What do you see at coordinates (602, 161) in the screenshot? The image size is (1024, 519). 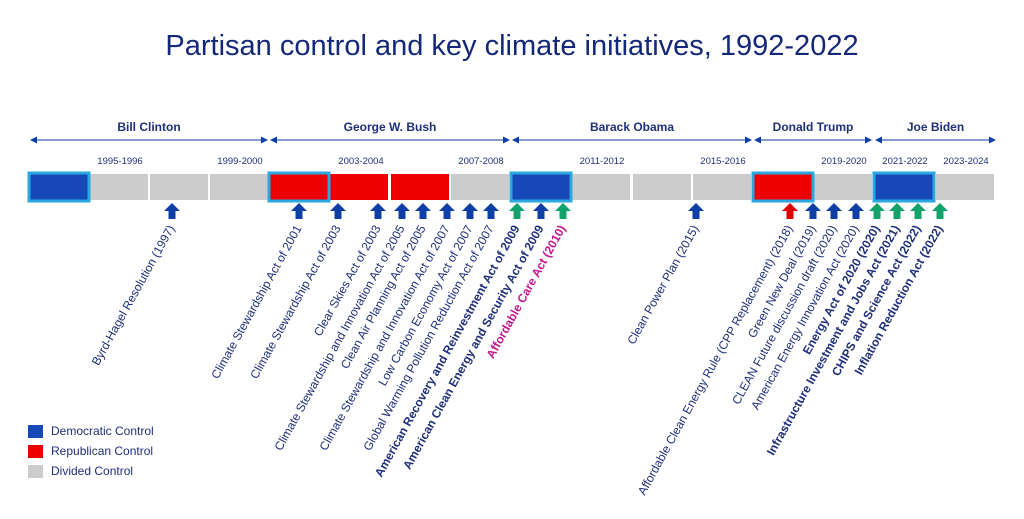 I see `period-label-5: 2011-2012` at bounding box center [602, 161].